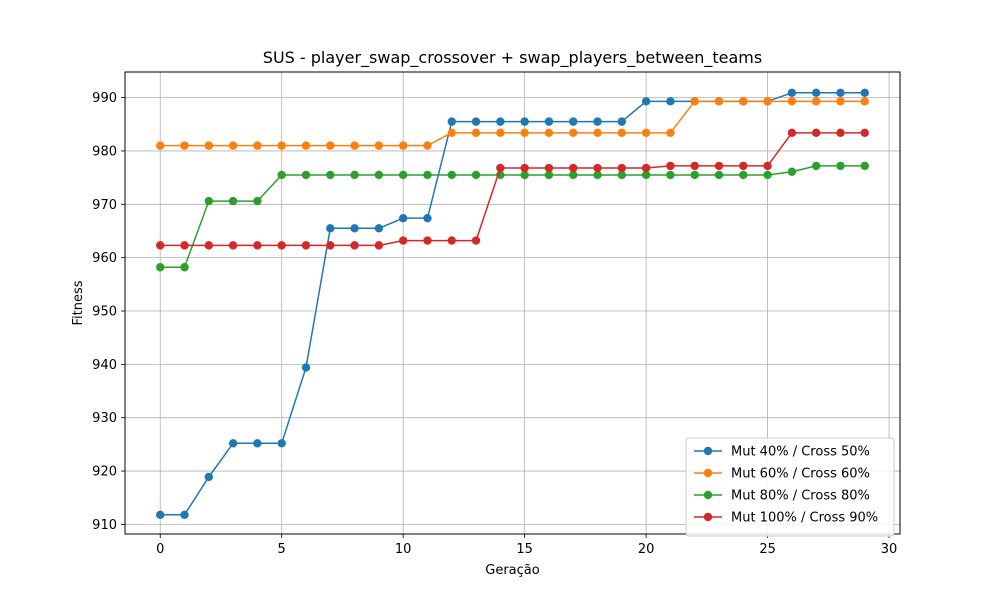 The image size is (1000, 600). I want to click on x-tick-label: 10, so click(403, 549).